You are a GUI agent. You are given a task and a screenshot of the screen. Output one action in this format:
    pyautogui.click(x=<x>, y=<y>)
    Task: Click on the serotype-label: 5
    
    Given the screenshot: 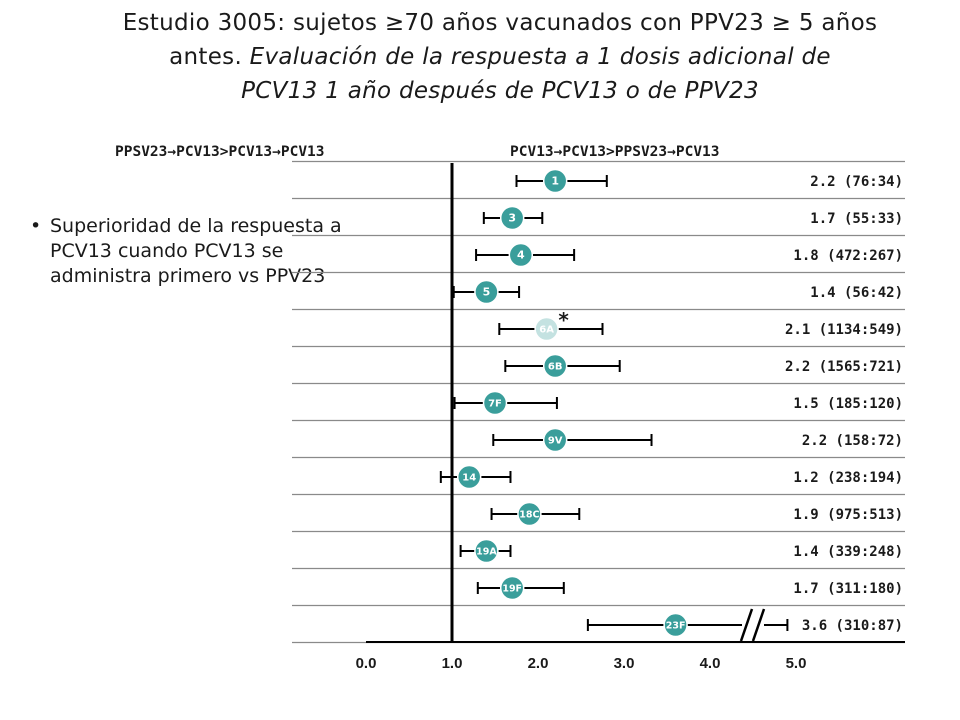 What is the action you would take?
    pyautogui.click(x=487, y=292)
    